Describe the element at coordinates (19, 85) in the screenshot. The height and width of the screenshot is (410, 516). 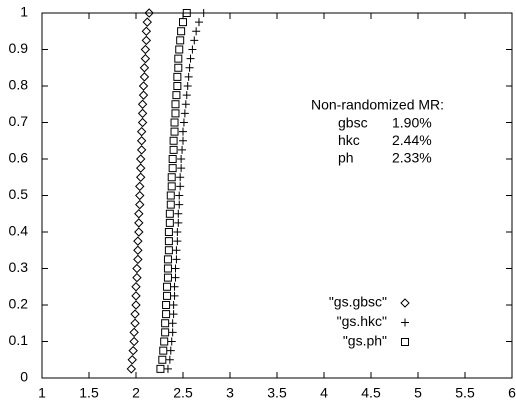
I see `y-tick-label: 0.8` at that location.